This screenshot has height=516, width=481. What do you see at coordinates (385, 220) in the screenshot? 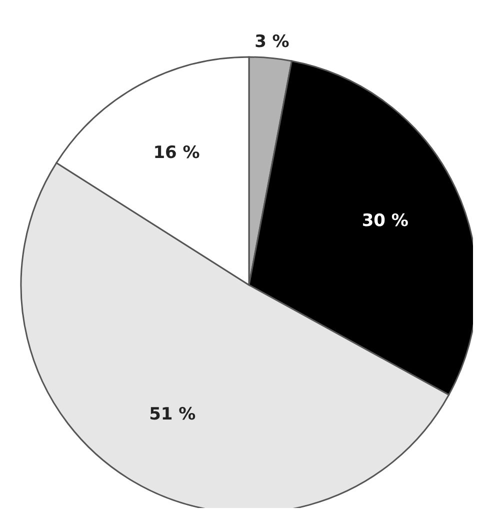
I see `data-label: 30 %` at bounding box center [385, 220].